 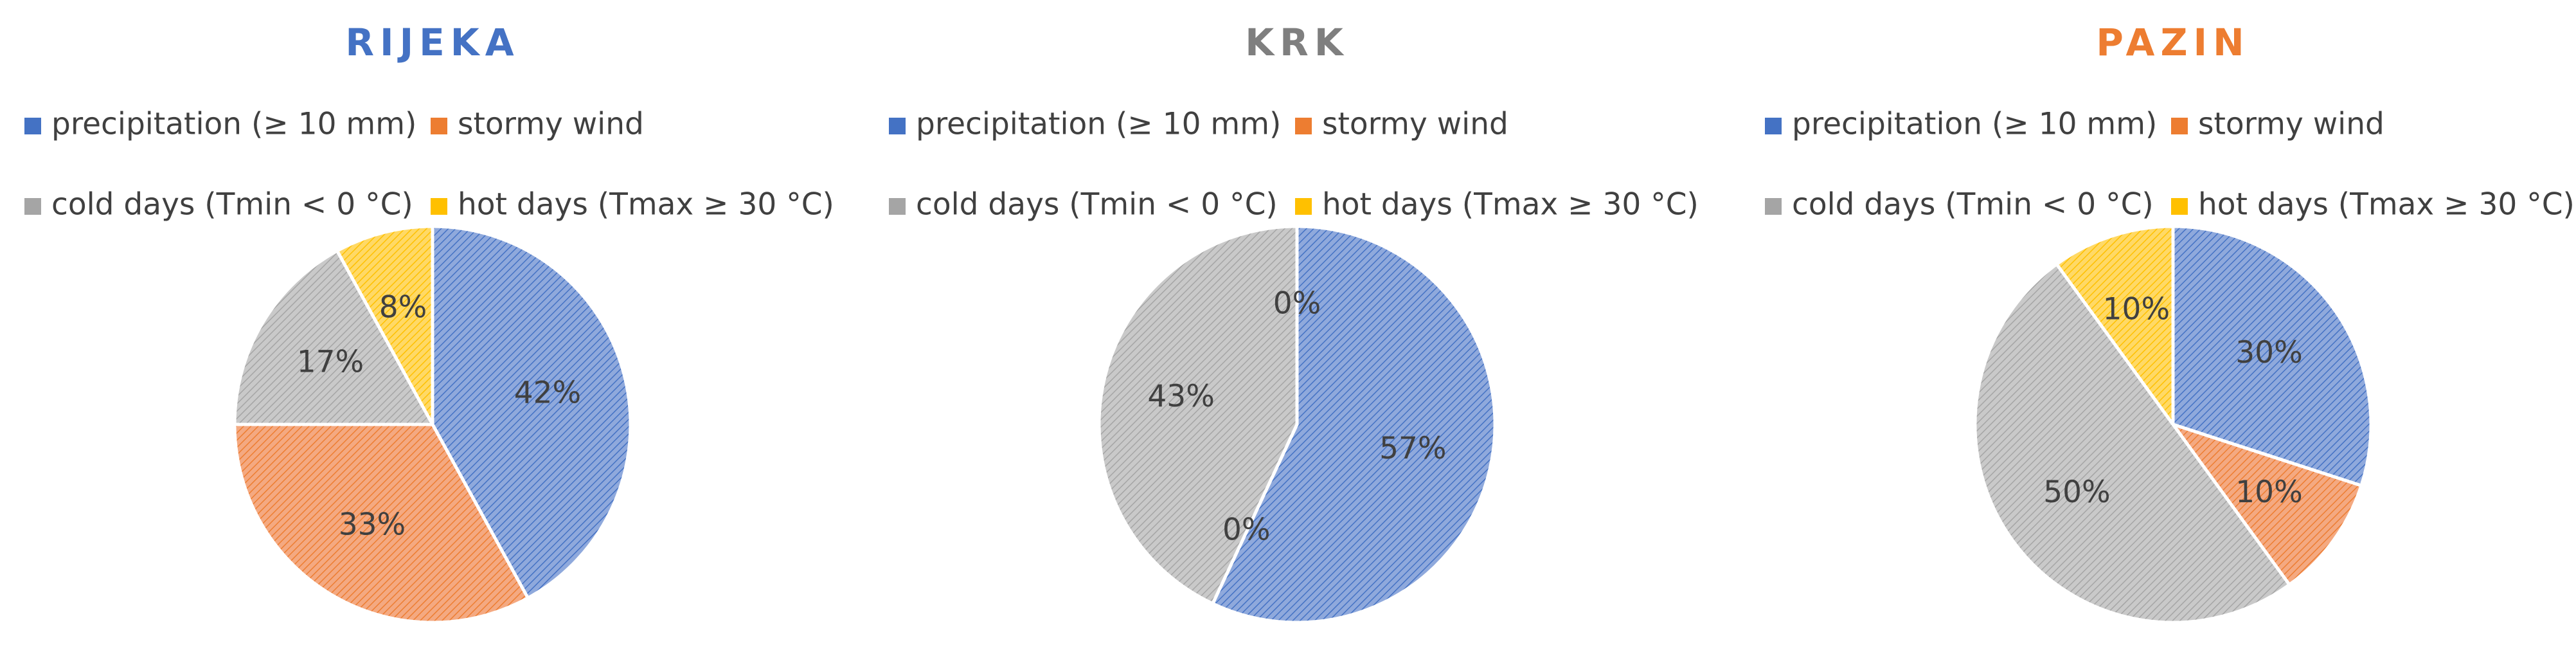 I want to click on data-label: 33%, so click(x=372, y=525).